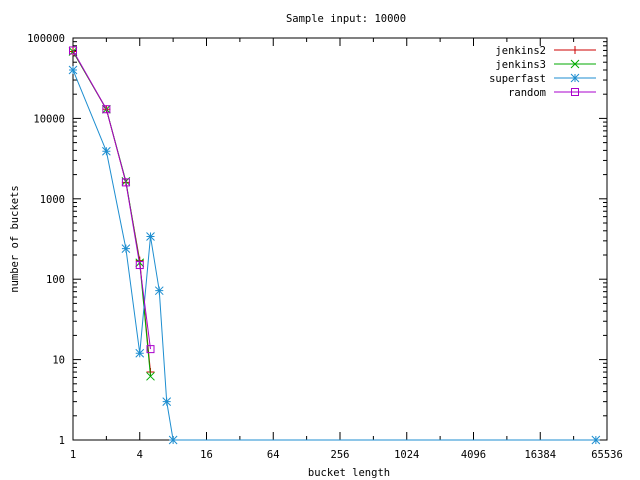 The height and width of the screenshot is (480, 640). Describe the element at coordinates (206, 455) in the screenshot. I see `x-tick-label: 16` at that location.